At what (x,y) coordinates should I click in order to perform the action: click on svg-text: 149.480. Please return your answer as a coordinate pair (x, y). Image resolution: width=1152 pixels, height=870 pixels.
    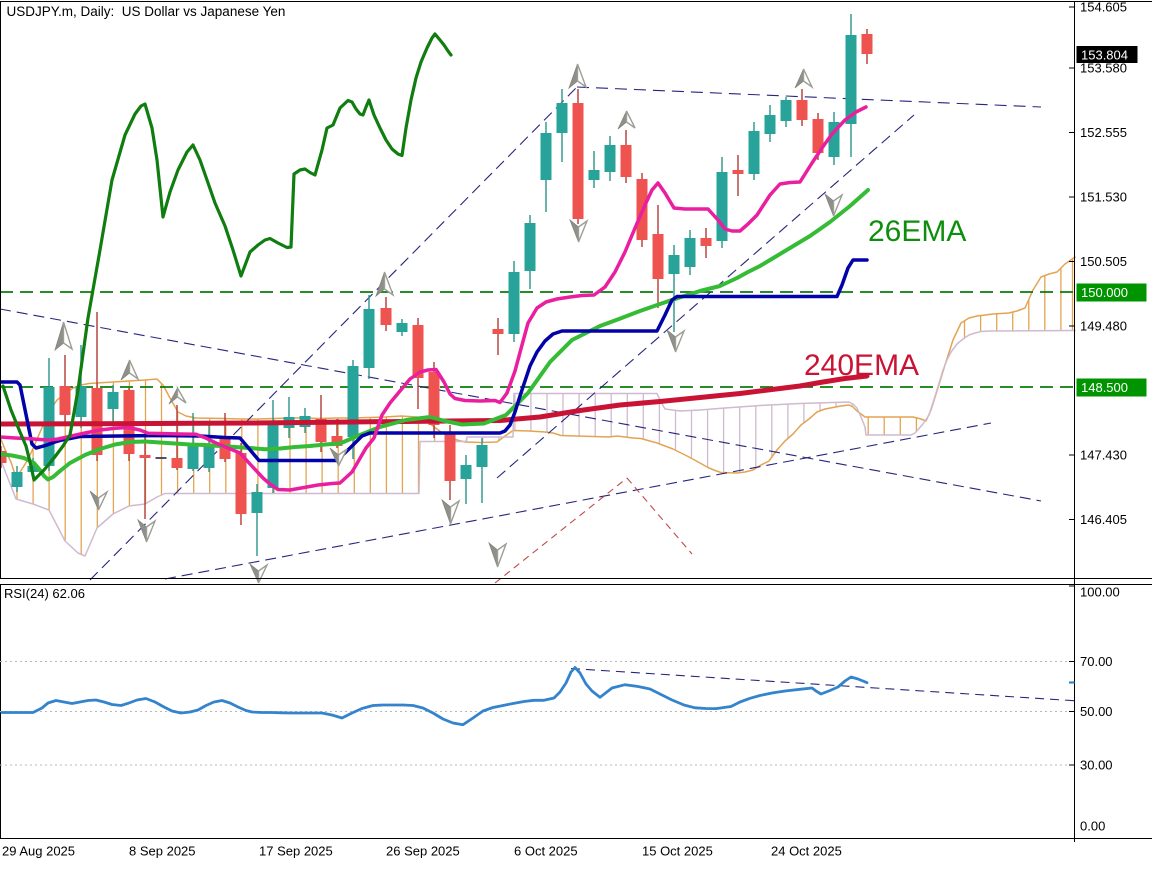
    Looking at the image, I should click on (1103, 326).